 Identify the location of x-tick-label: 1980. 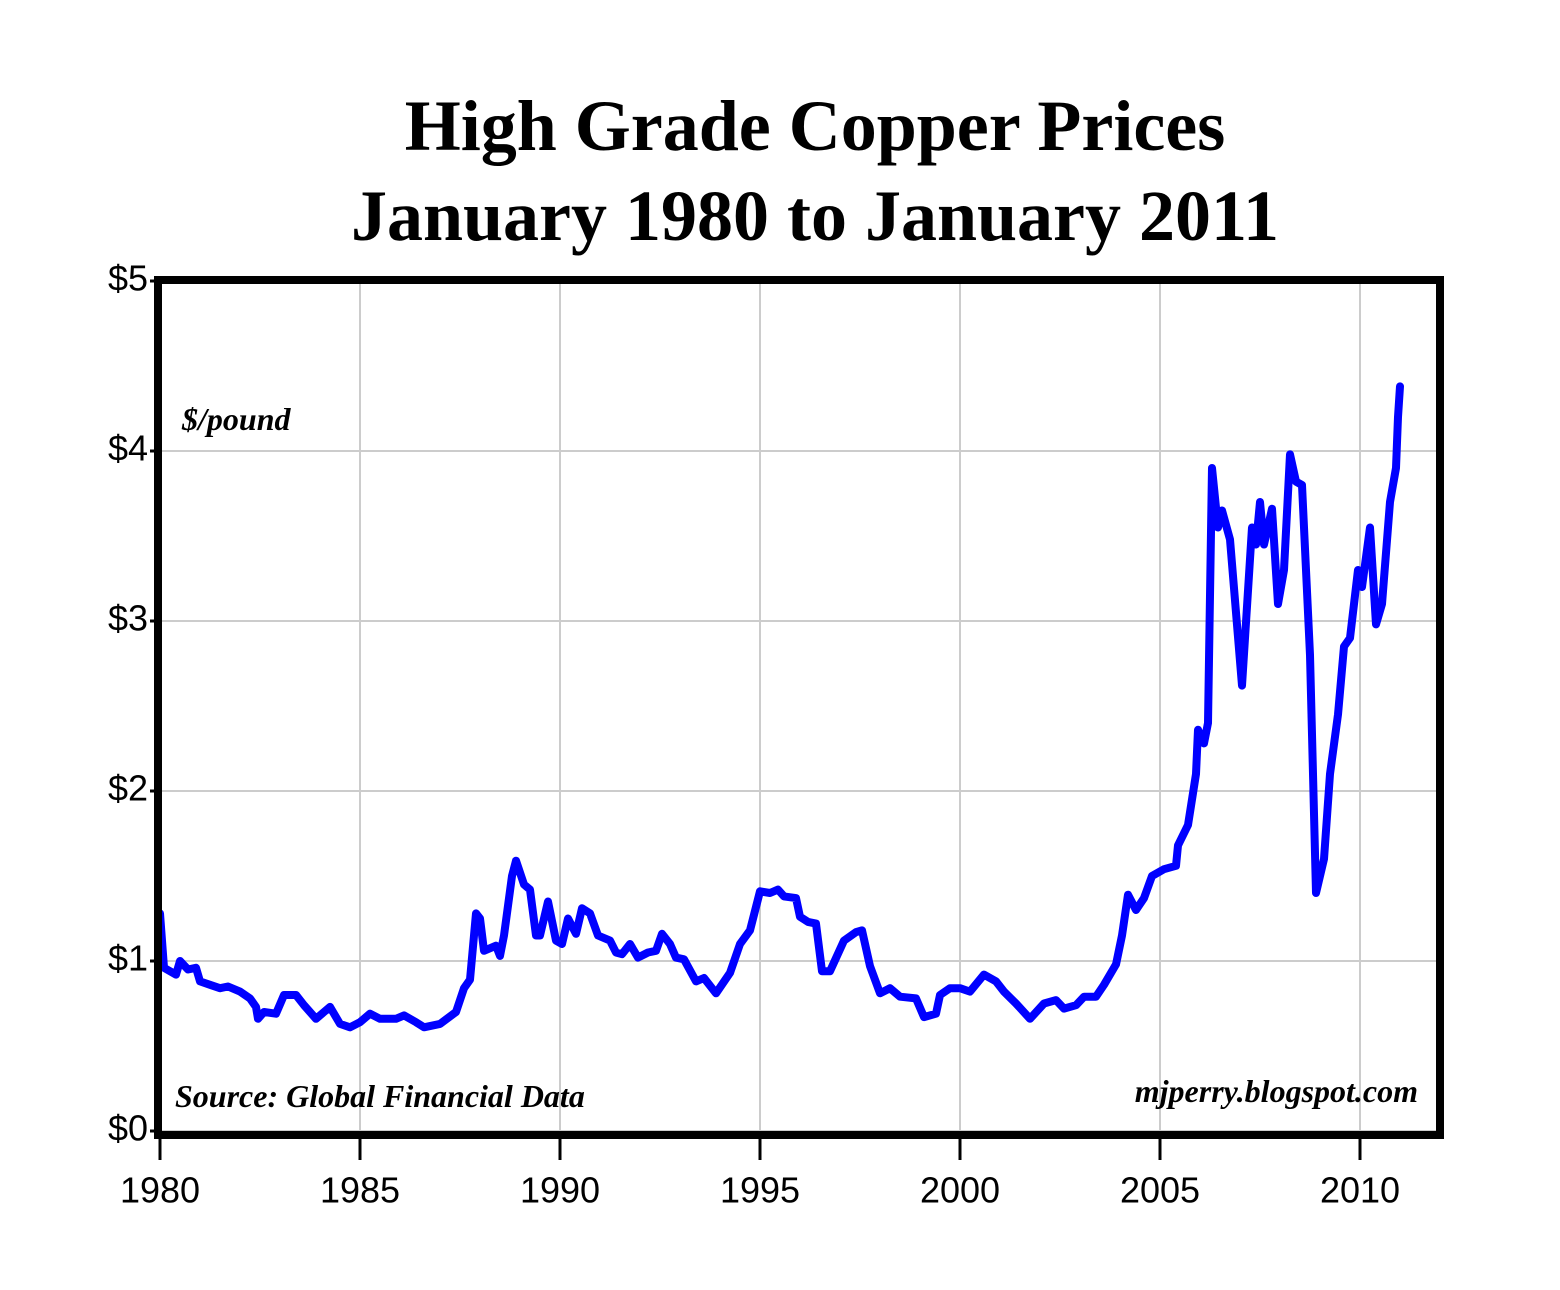
(160, 1190).